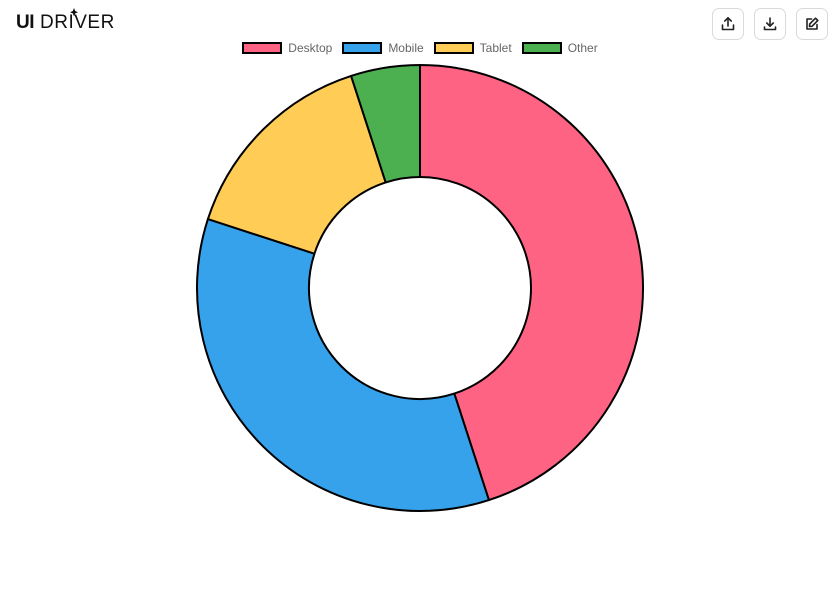 The image size is (840, 600). I want to click on legend-item-mobile: Mobile, so click(383, 48).